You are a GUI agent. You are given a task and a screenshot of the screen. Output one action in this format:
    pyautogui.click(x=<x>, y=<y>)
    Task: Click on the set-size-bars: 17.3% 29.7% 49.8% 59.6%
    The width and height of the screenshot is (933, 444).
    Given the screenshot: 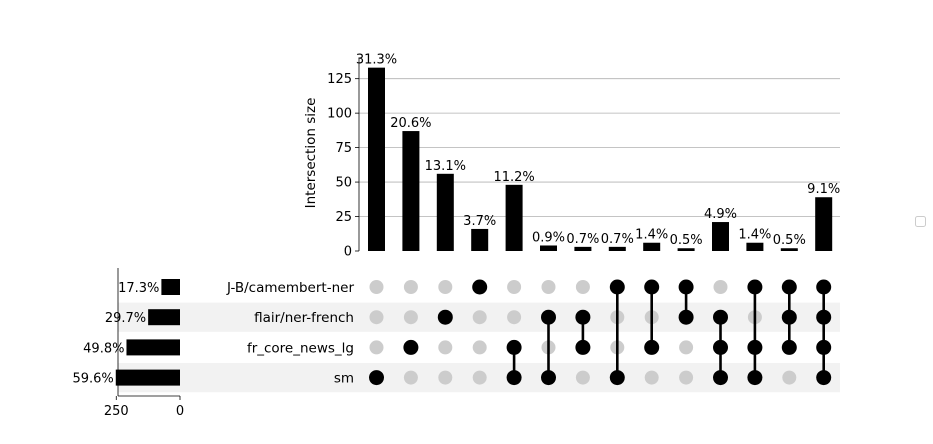 What is the action you would take?
    pyautogui.click(x=126, y=333)
    